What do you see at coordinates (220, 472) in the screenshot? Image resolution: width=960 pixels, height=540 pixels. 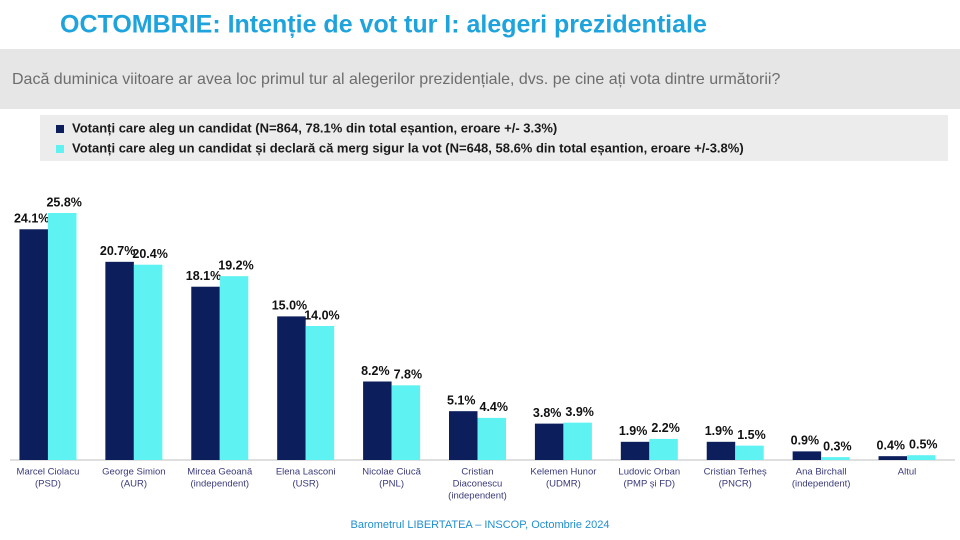 I see `x-tick-label: Mircea Geoană` at bounding box center [220, 472].